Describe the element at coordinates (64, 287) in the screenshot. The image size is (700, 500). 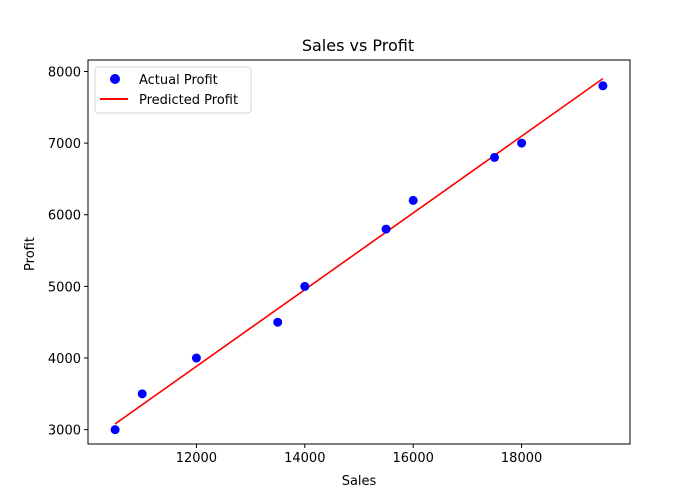
I see `y-tick-label: 5000` at that location.